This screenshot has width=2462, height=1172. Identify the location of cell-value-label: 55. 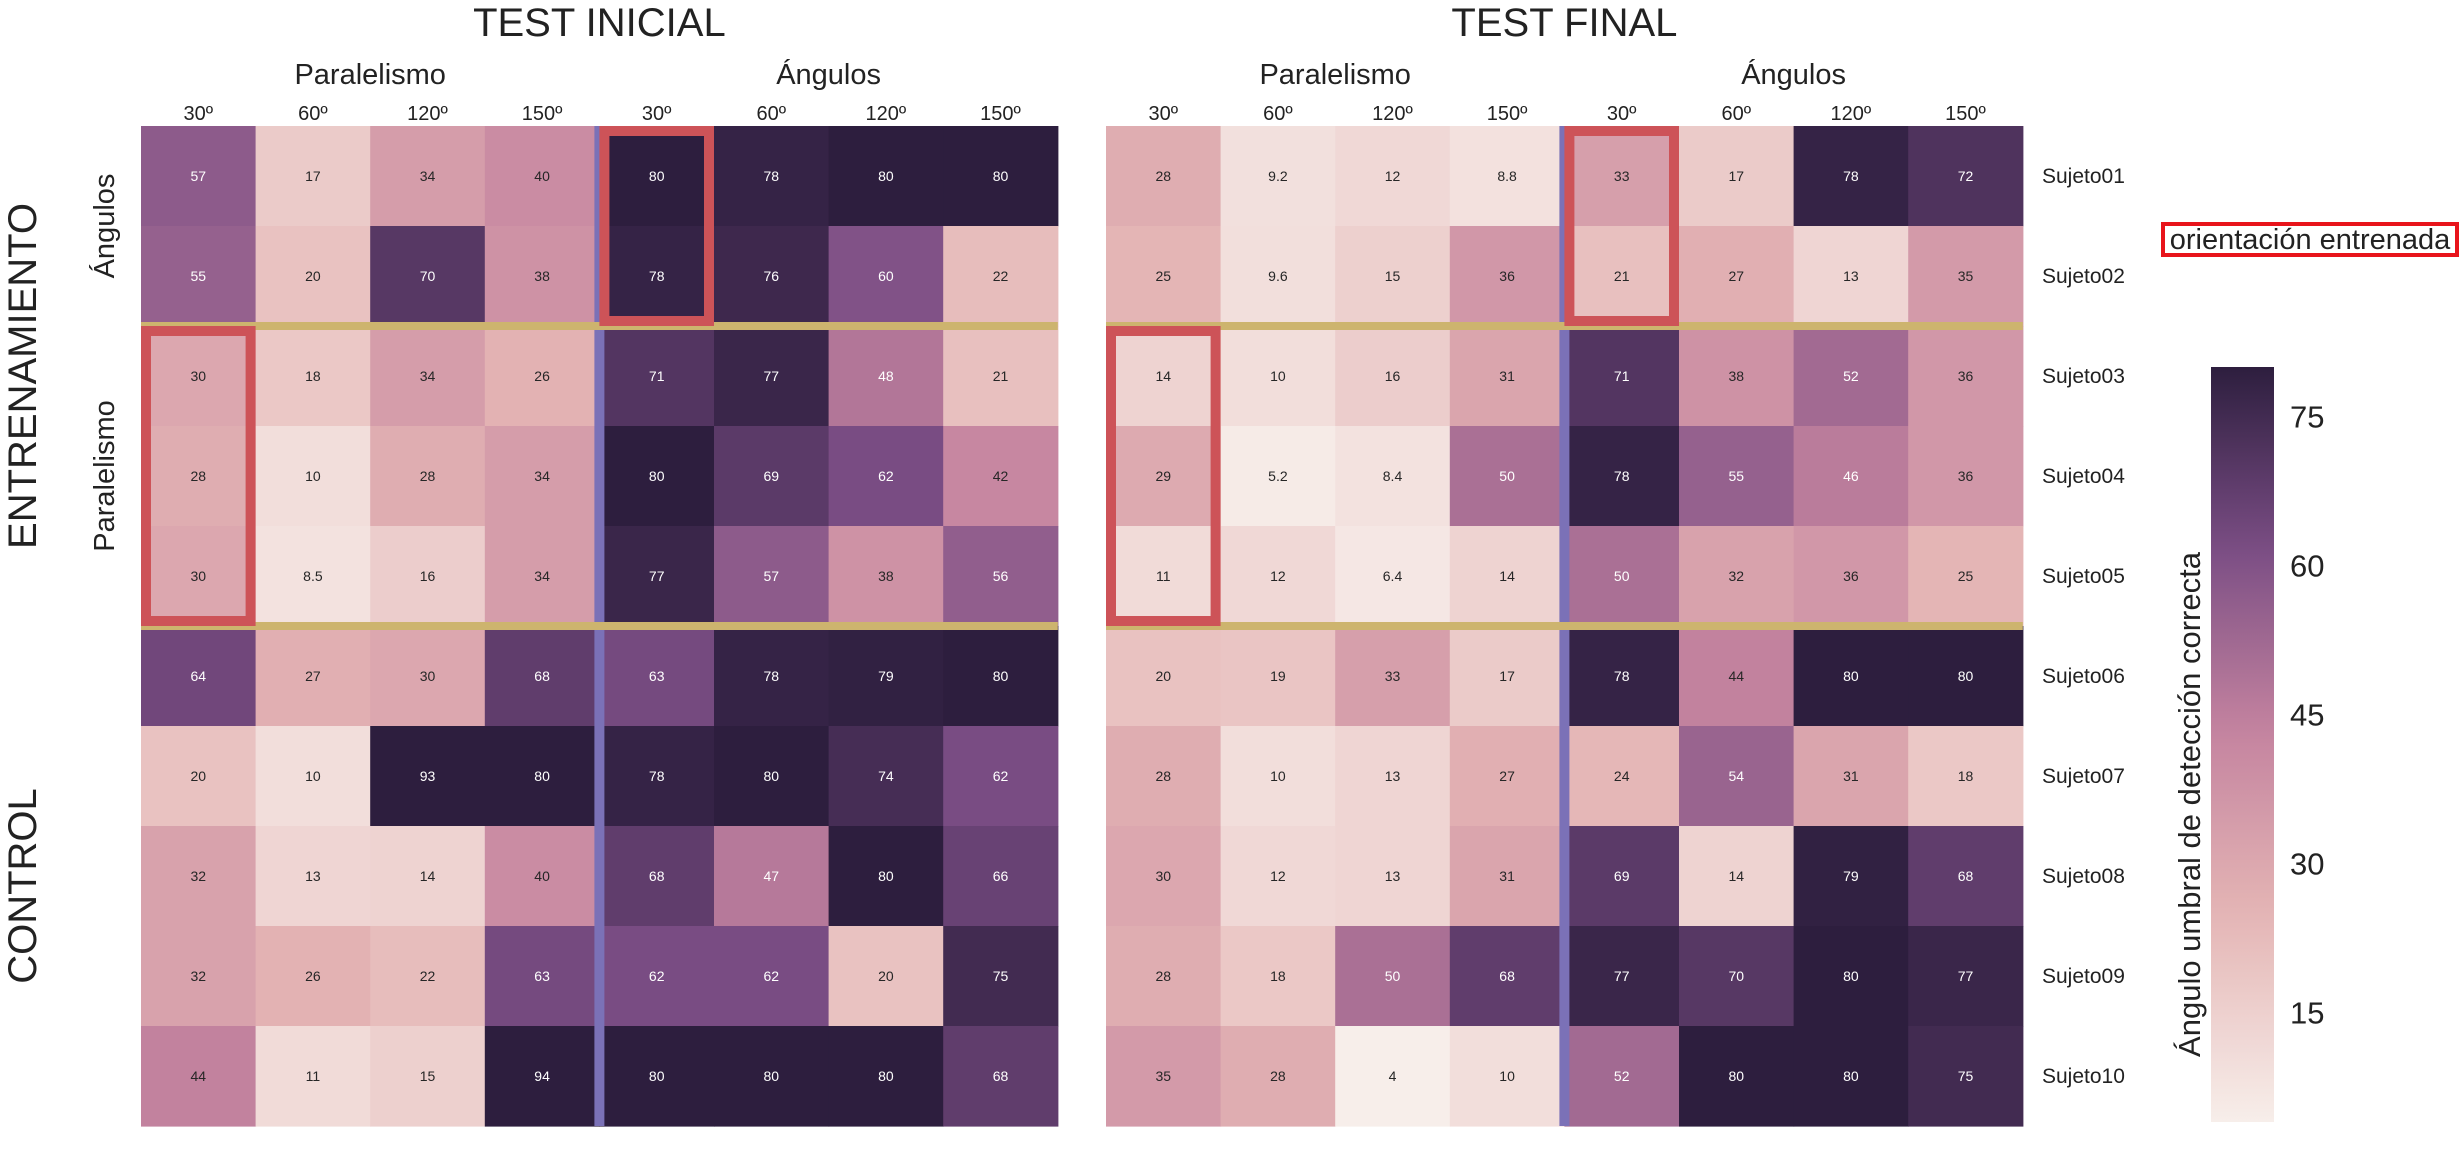
(1737, 476).